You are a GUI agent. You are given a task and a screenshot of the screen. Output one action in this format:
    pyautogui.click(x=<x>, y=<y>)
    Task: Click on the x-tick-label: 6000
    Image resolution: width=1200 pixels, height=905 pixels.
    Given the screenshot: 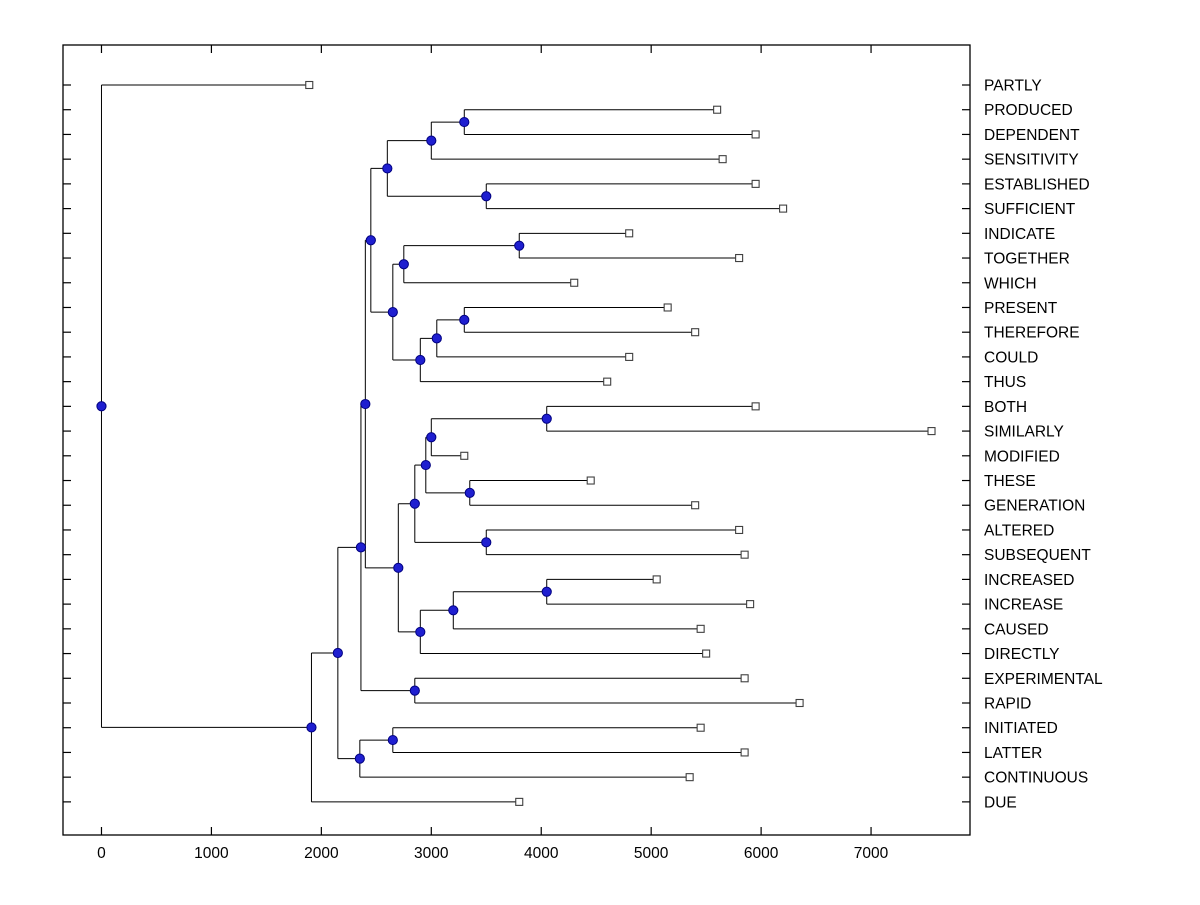 What is the action you would take?
    pyautogui.click(x=761, y=853)
    